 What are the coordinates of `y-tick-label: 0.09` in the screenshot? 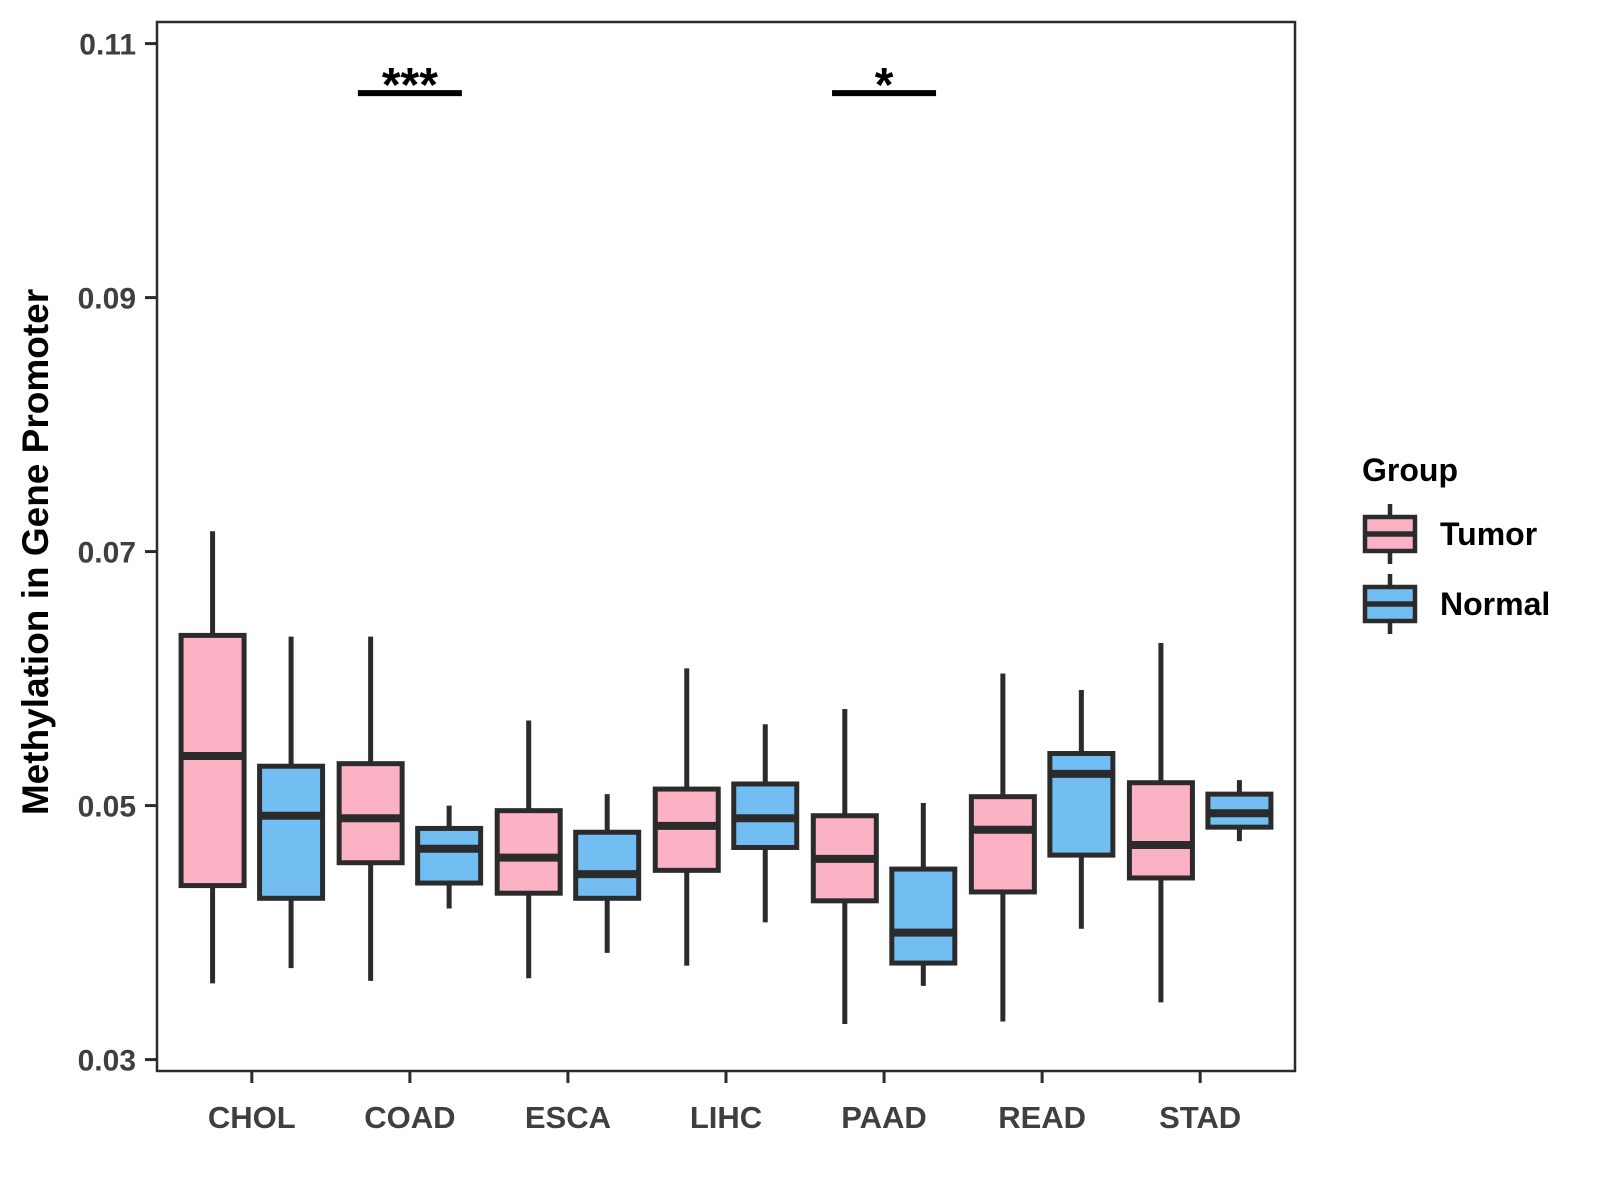 It's located at (107, 299).